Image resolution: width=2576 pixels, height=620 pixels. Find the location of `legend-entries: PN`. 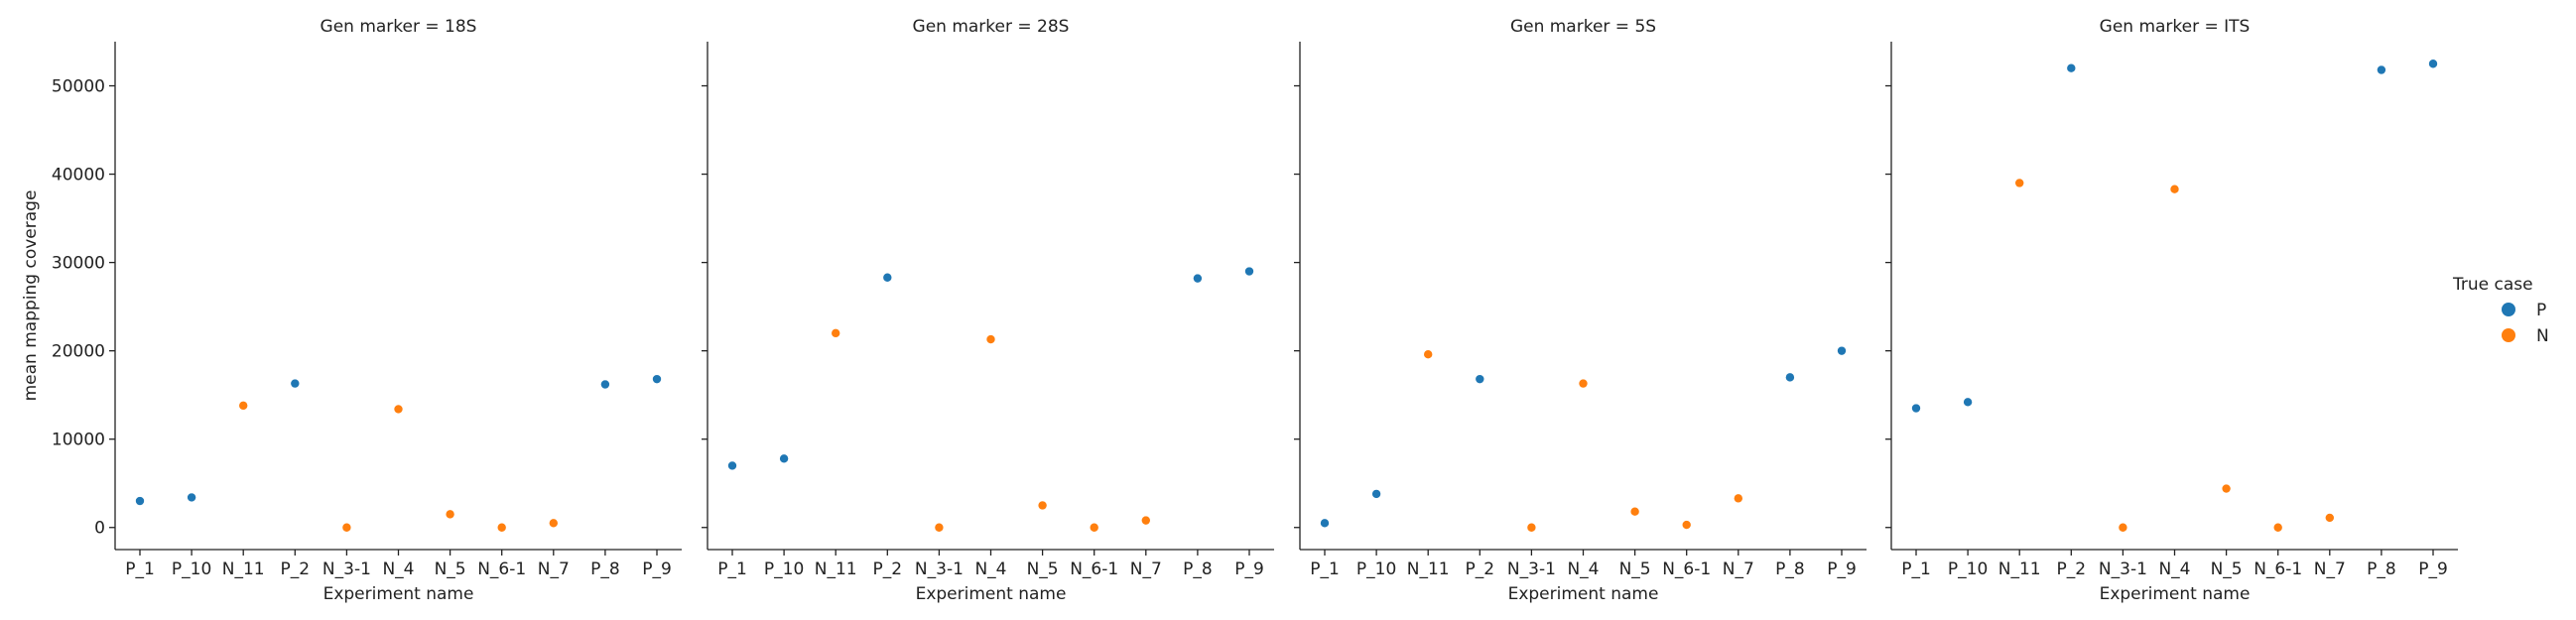

legend-entries: PN is located at coordinates (2526, 323).